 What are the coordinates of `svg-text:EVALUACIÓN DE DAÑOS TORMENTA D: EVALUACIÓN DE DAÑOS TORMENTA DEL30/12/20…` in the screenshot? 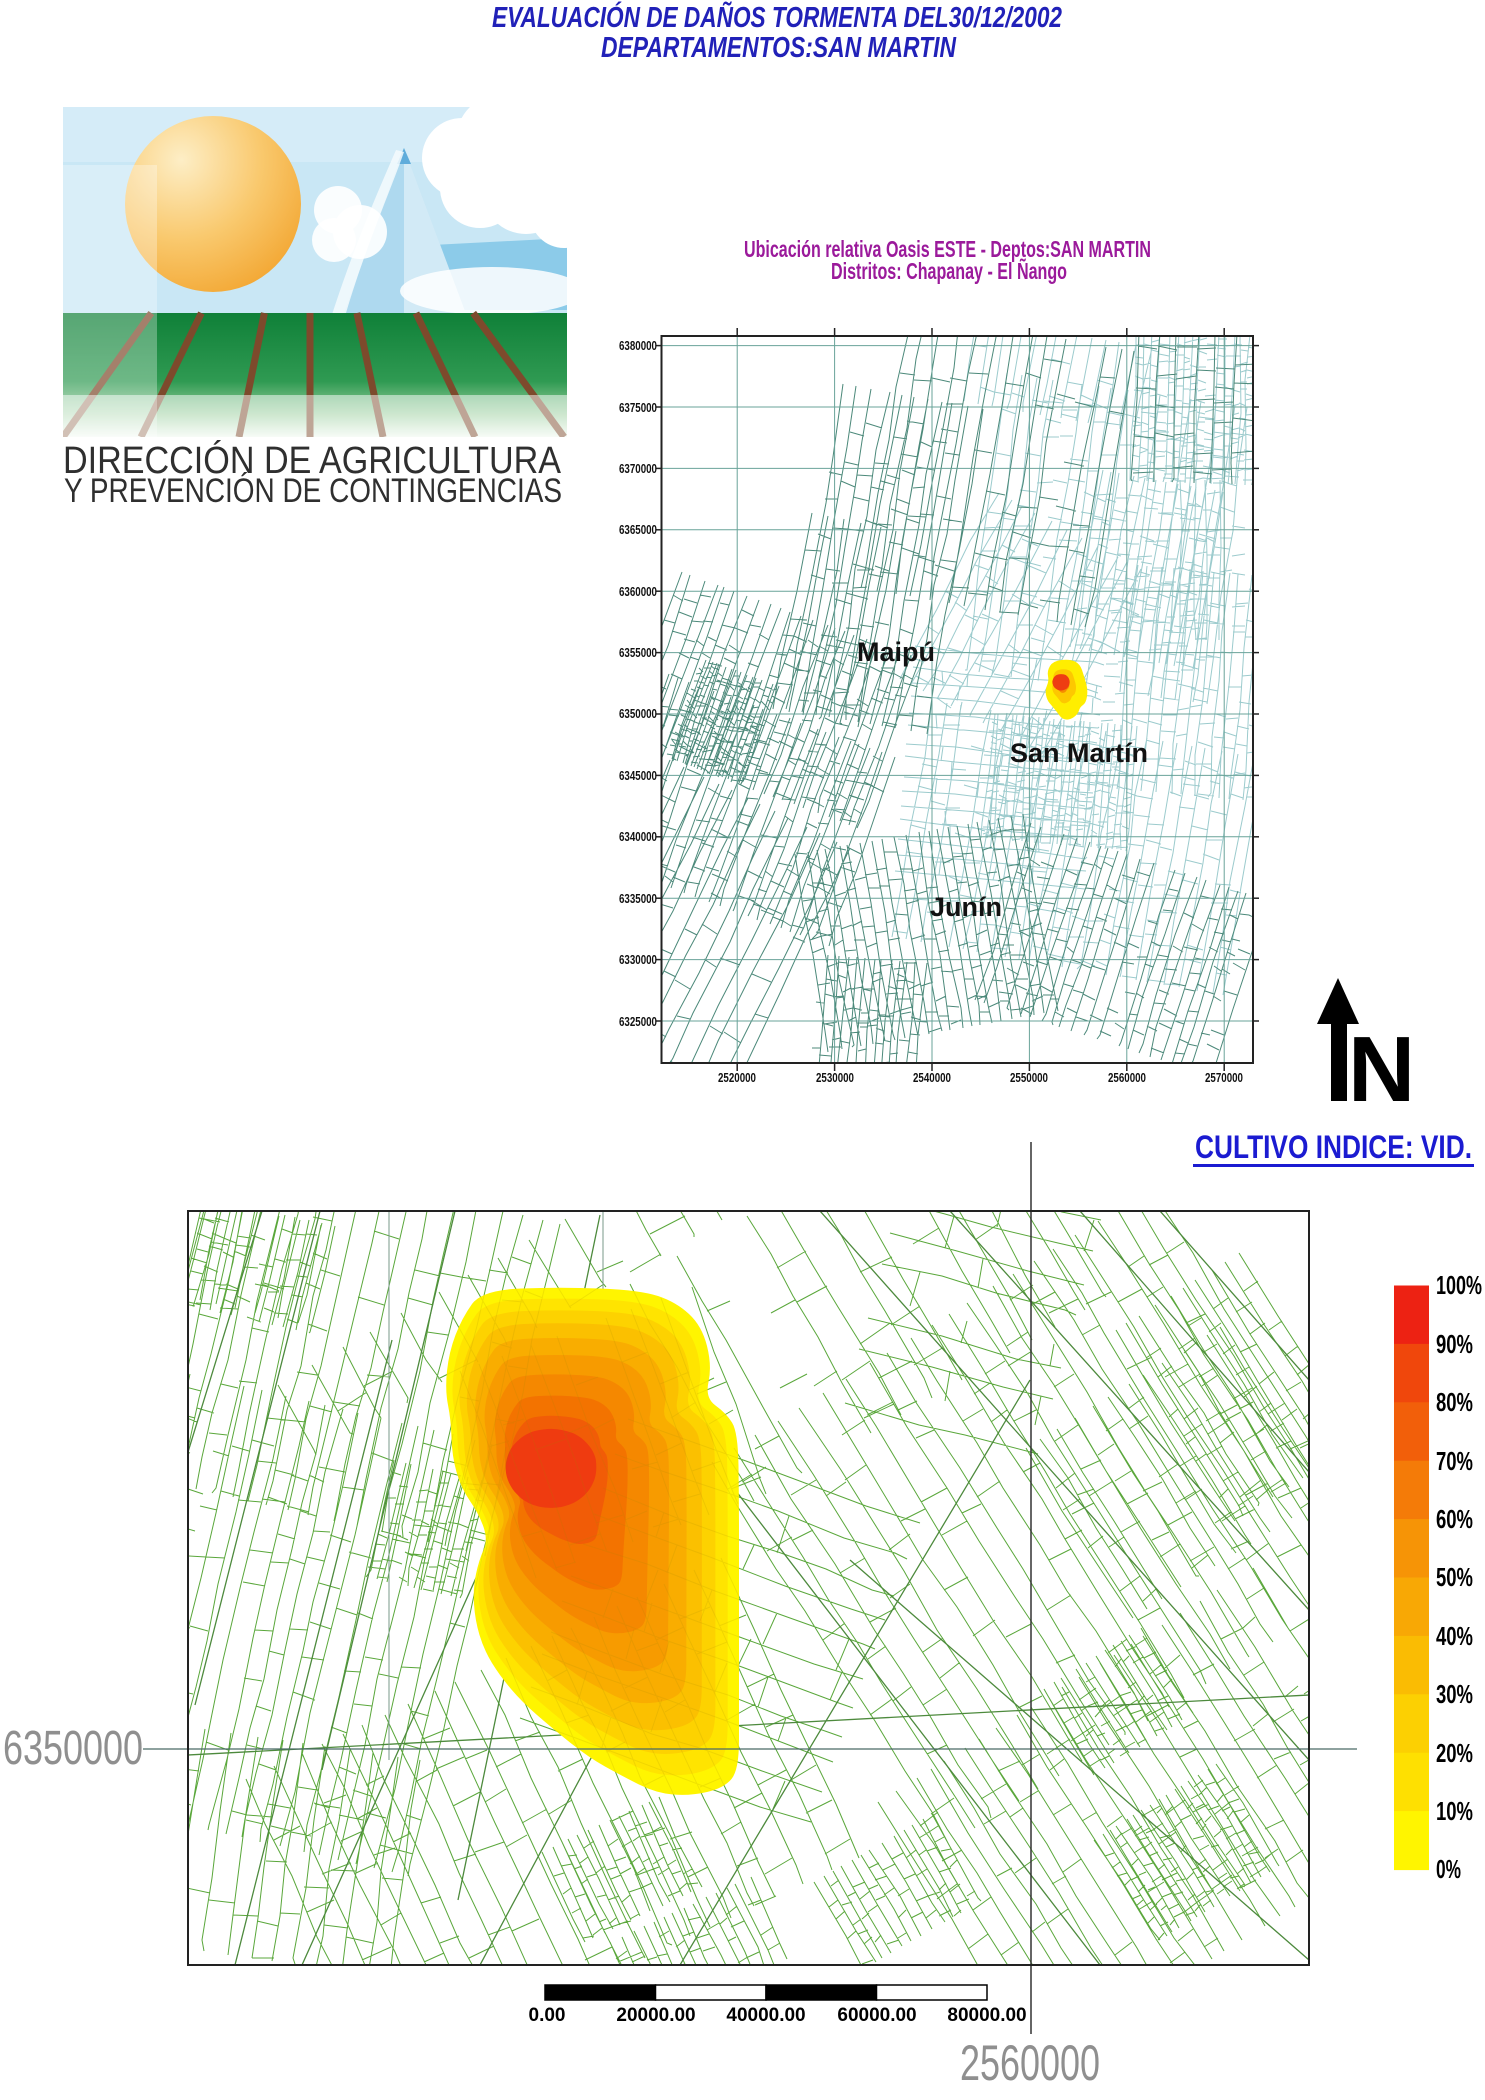 It's located at (777, 17).